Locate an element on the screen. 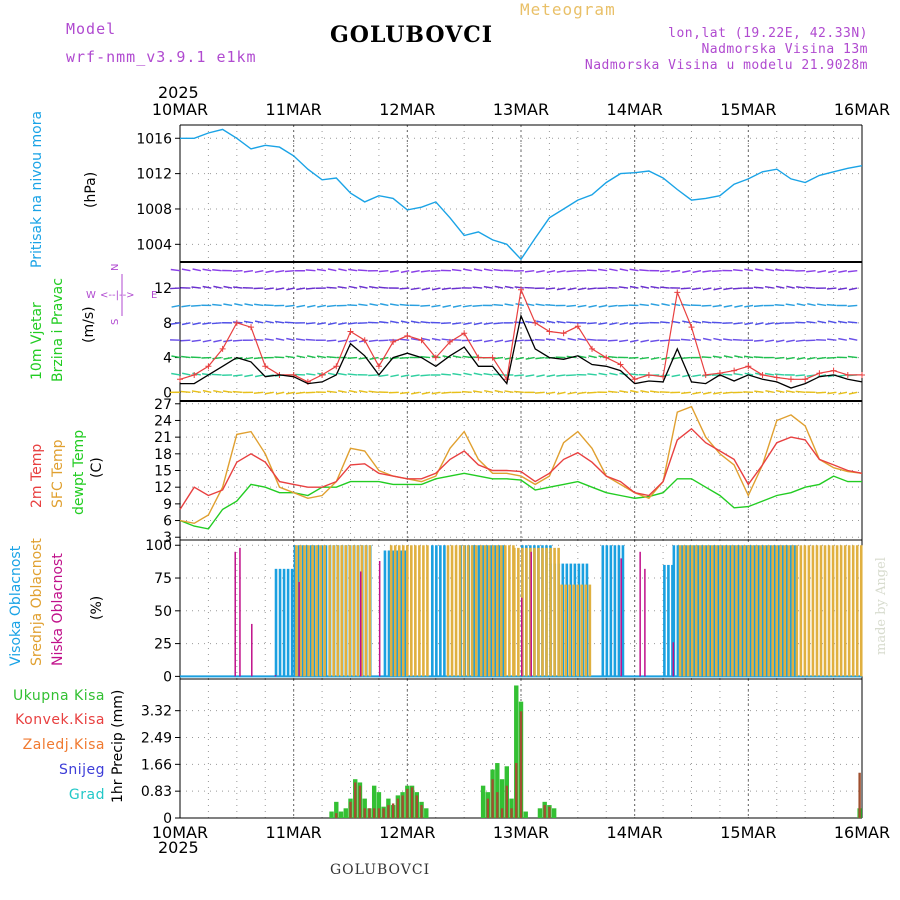 Image resolution: width=900 pixels, height=900 pixels. y-tick-label: 4 is located at coordinates (167, 359).